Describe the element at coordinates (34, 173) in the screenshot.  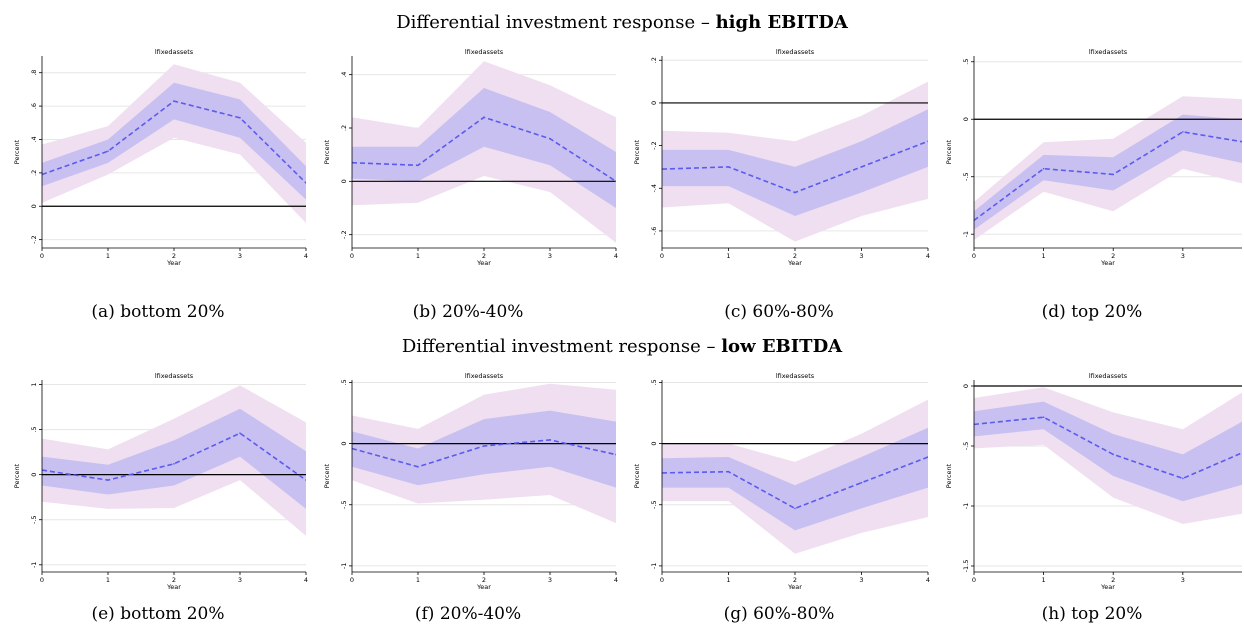
I see `y-tick-label: .2` at that location.